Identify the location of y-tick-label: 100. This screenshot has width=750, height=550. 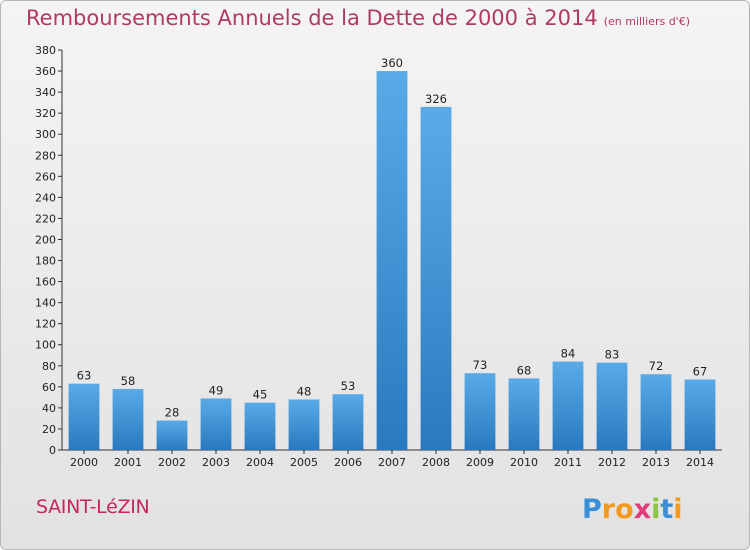
(45, 345).